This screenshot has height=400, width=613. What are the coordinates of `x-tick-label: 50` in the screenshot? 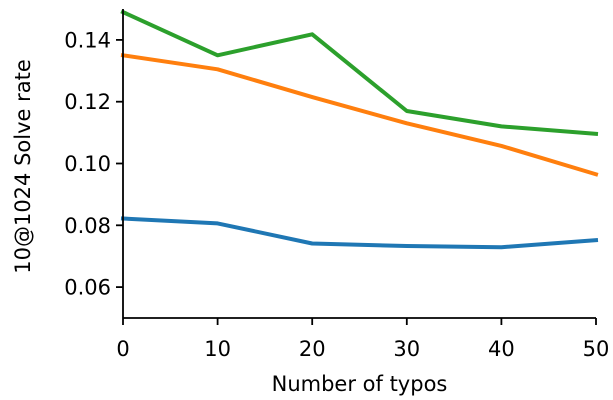 It's located at (596, 349).